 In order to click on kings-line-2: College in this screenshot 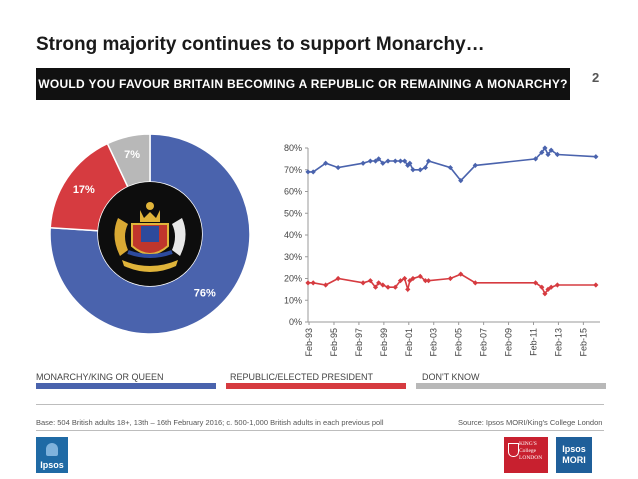, I will do `click(528, 451)`.